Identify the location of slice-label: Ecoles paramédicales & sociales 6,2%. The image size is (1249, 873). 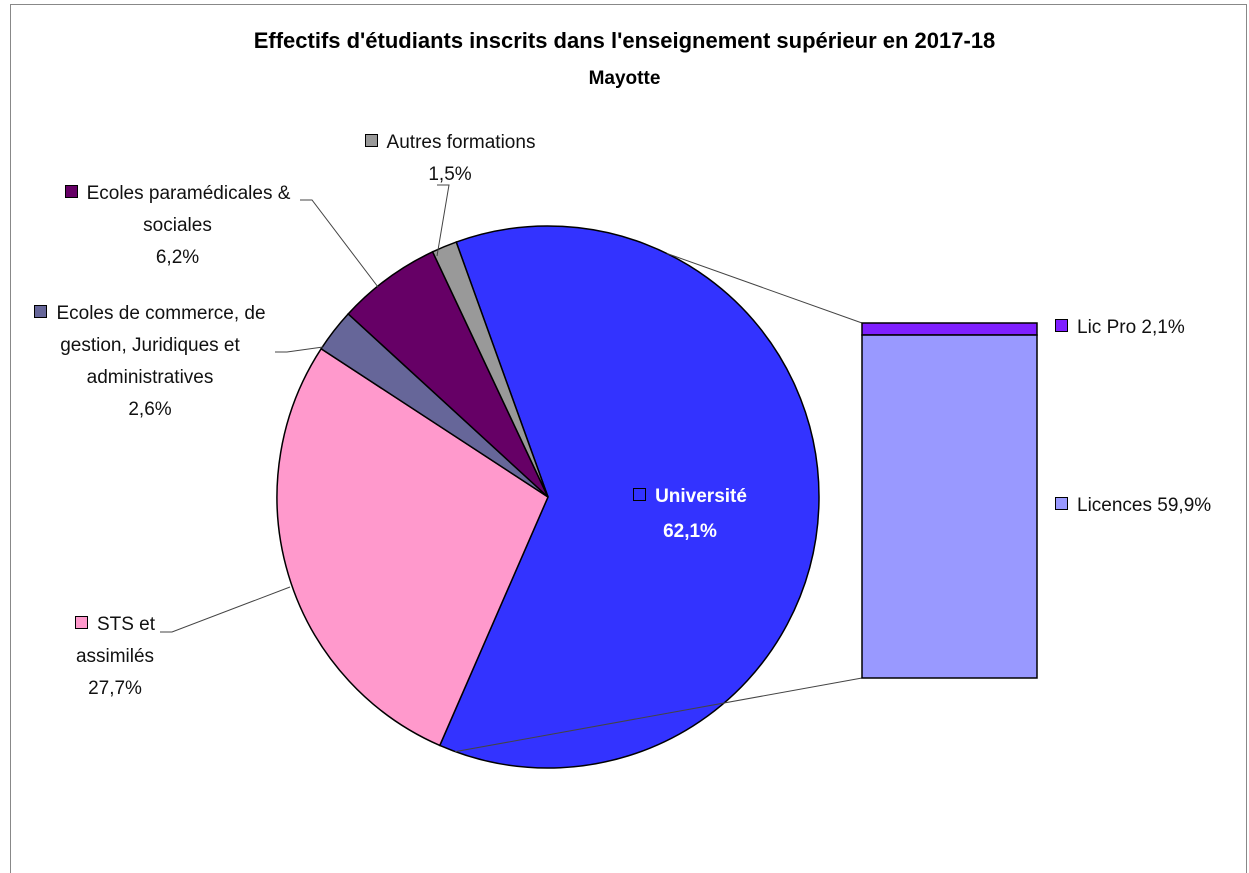
(177, 226).